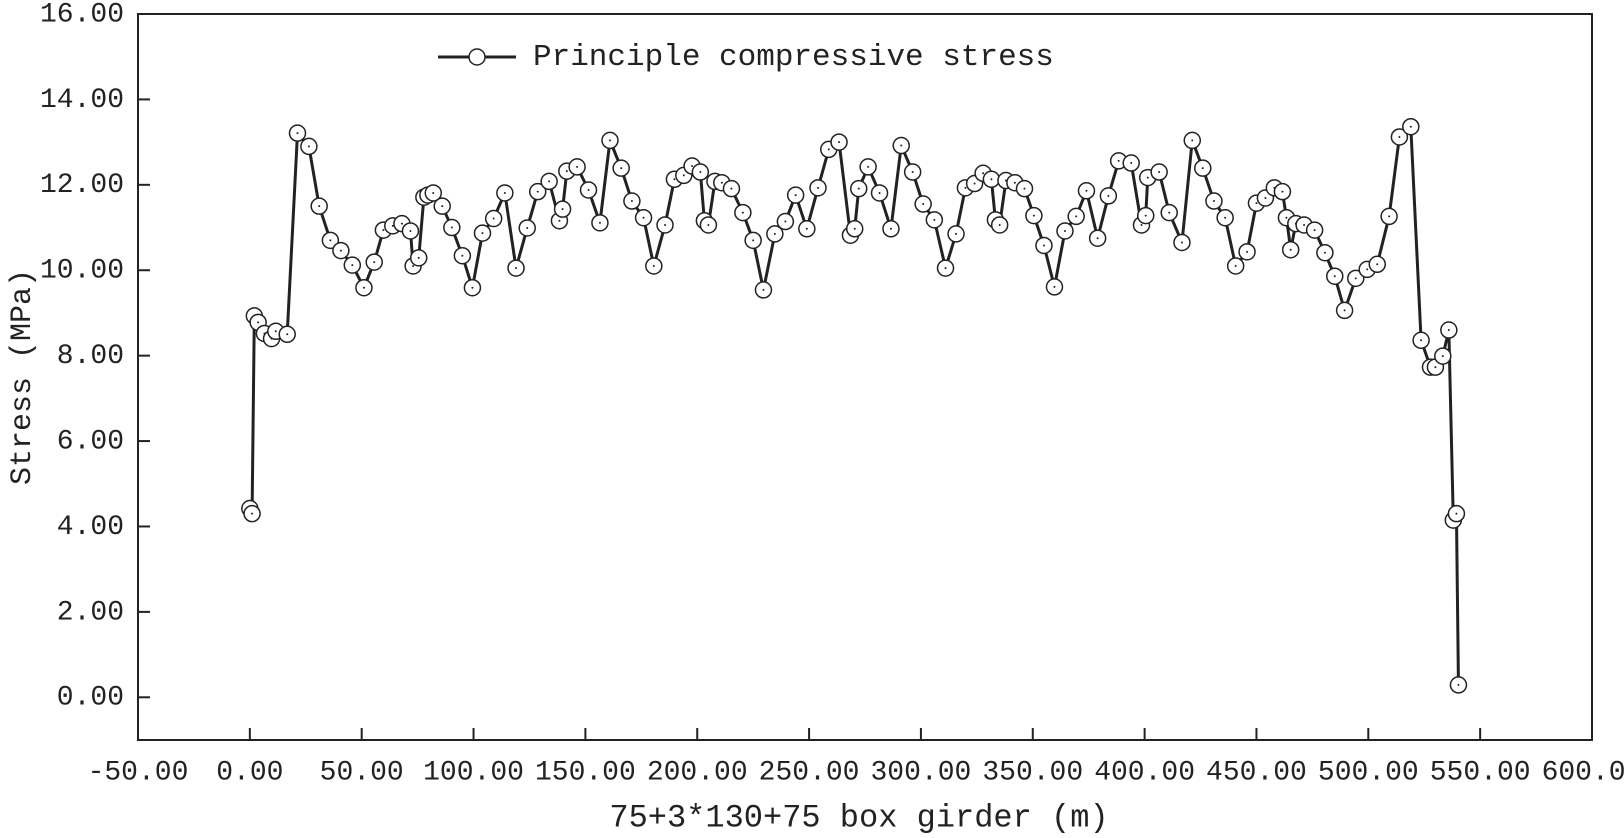  What do you see at coordinates (82, 100) in the screenshot?
I see `y-tick-label: 14.00` at bounding box center [82, 100].